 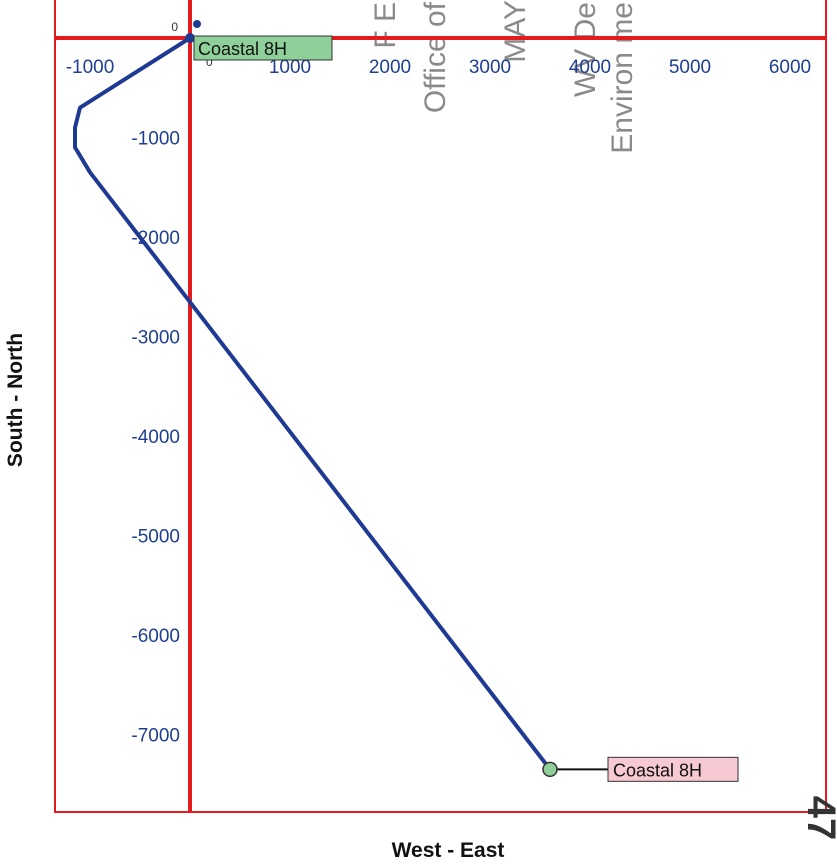 What do you see at coordinates (818, 818) in the screenshot?
I see `handwritten-mark: 47` at bounding box center [818, 818].